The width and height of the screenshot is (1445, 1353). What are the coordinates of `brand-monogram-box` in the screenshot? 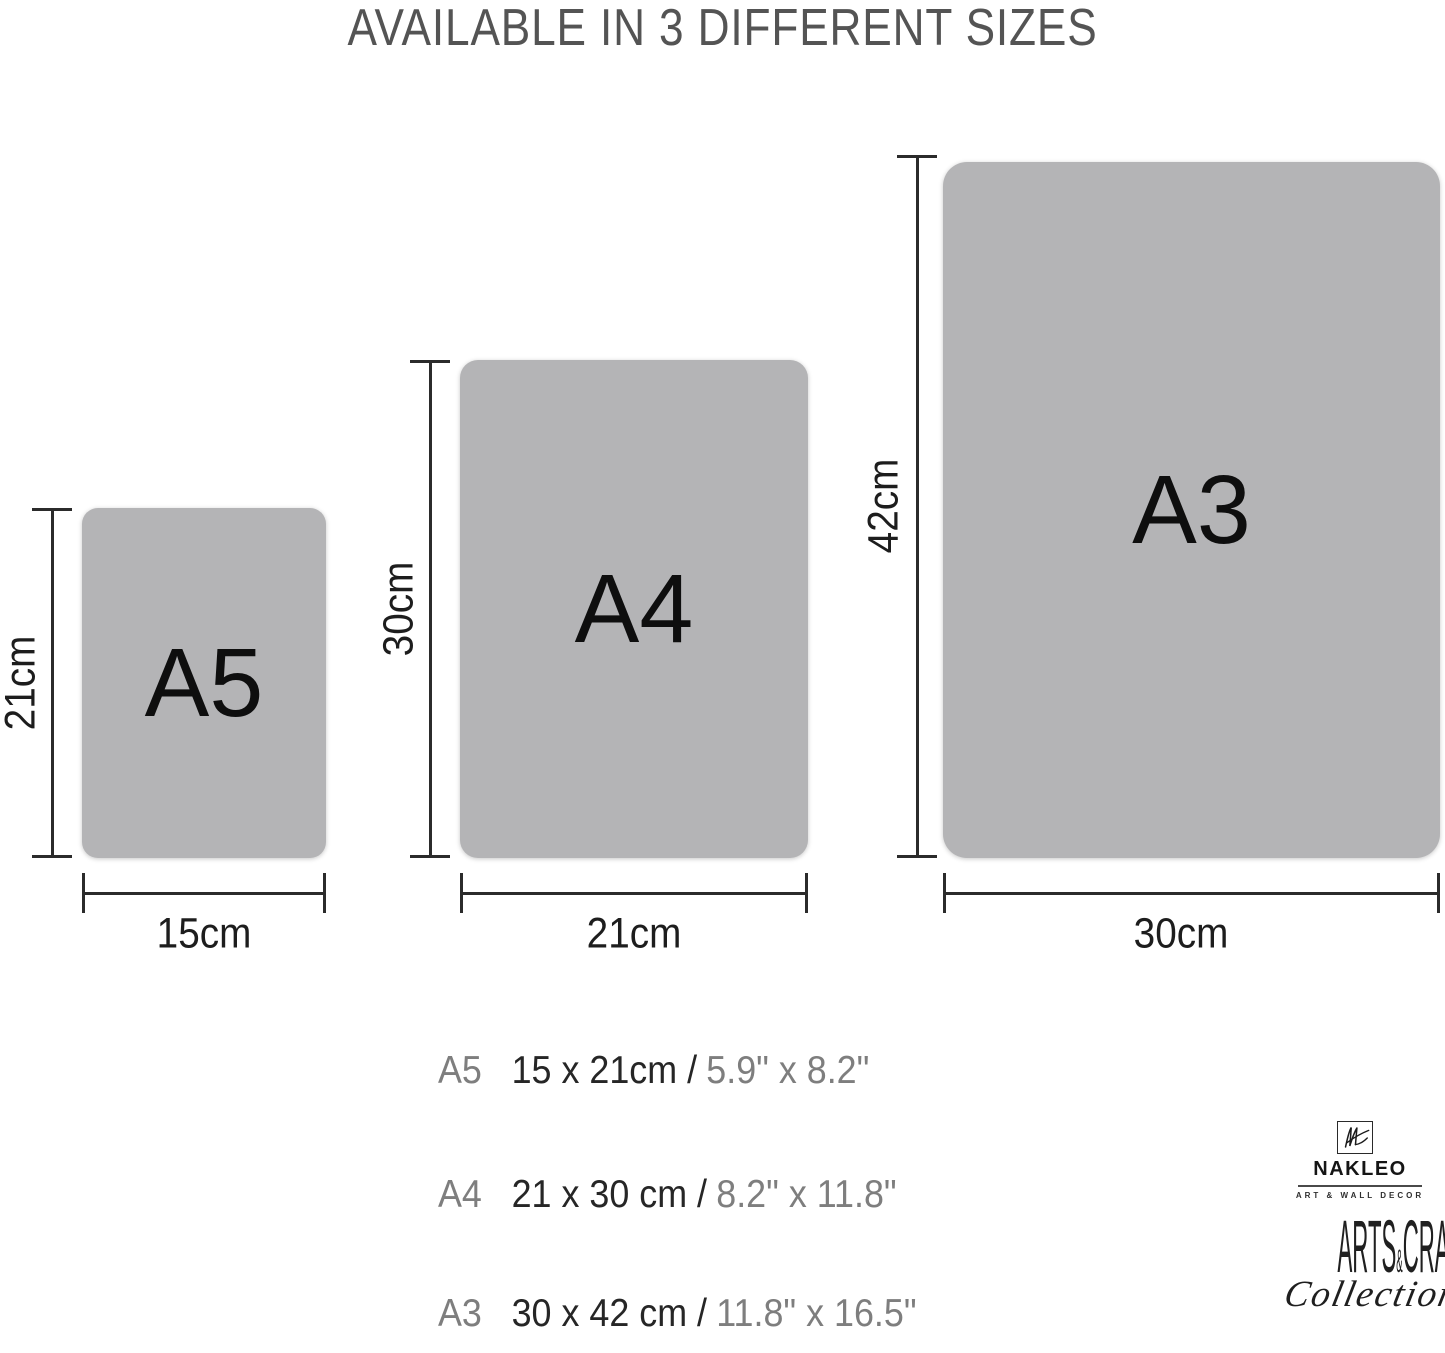 It's located at (1355, 1137).